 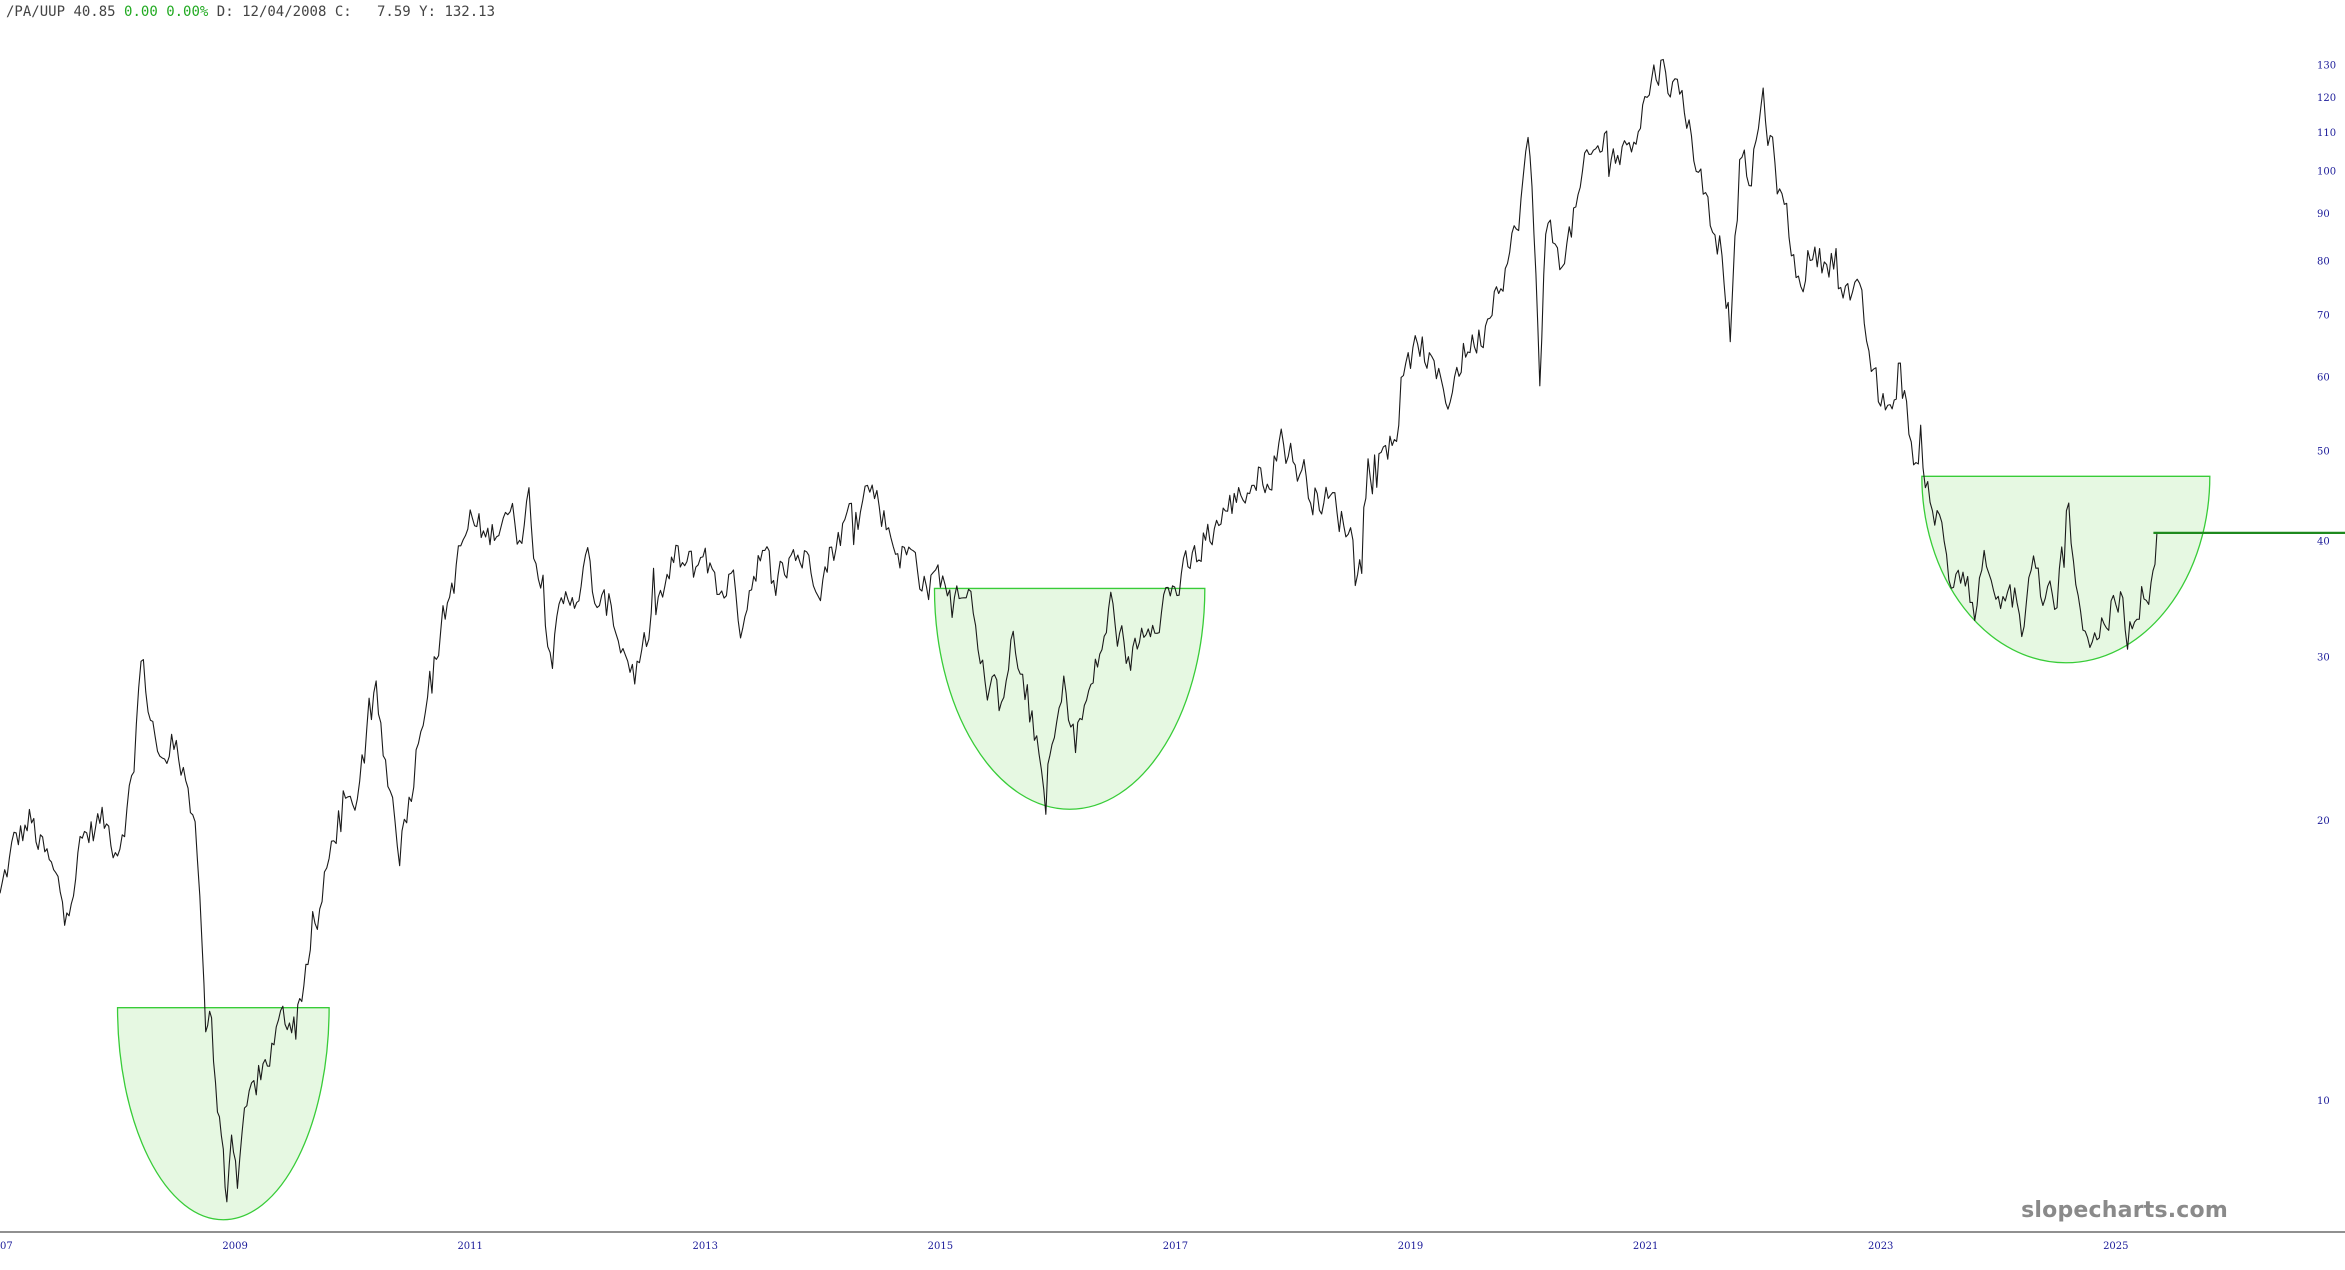 I want to click on y-tick-label: 70, so click(x=2323, y=316).